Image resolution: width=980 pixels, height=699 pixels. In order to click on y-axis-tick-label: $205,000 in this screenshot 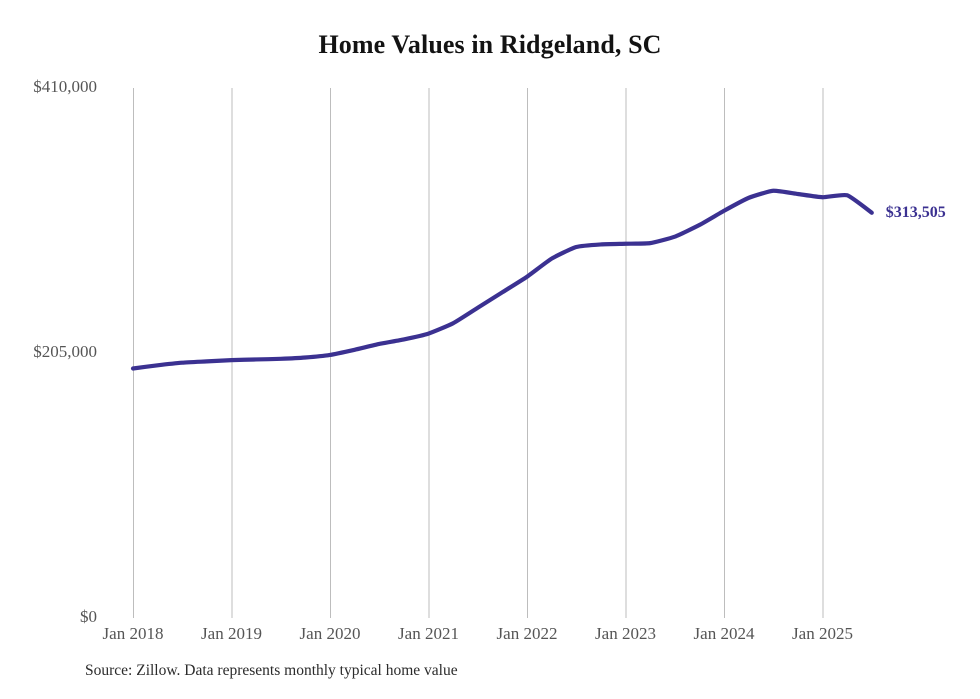, I will do `click(65, 351)`.